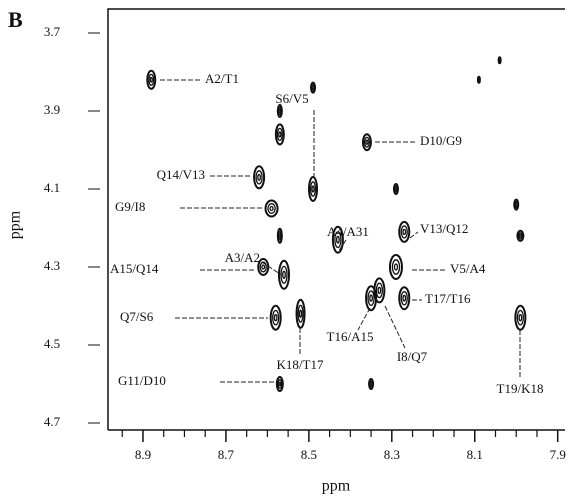 The image size is (580, 500). What do you see at coordinates (222, 78) in the screenshot?
I see `peak-label: A2/T1` at bounding box center [222, 78].